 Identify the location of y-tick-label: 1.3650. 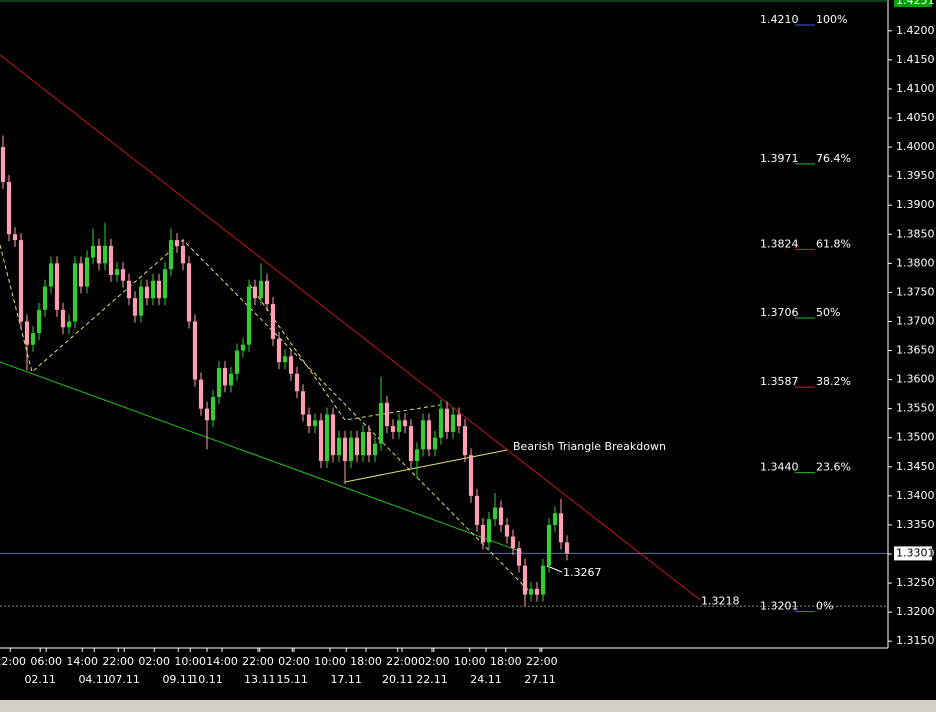
(915, 350).